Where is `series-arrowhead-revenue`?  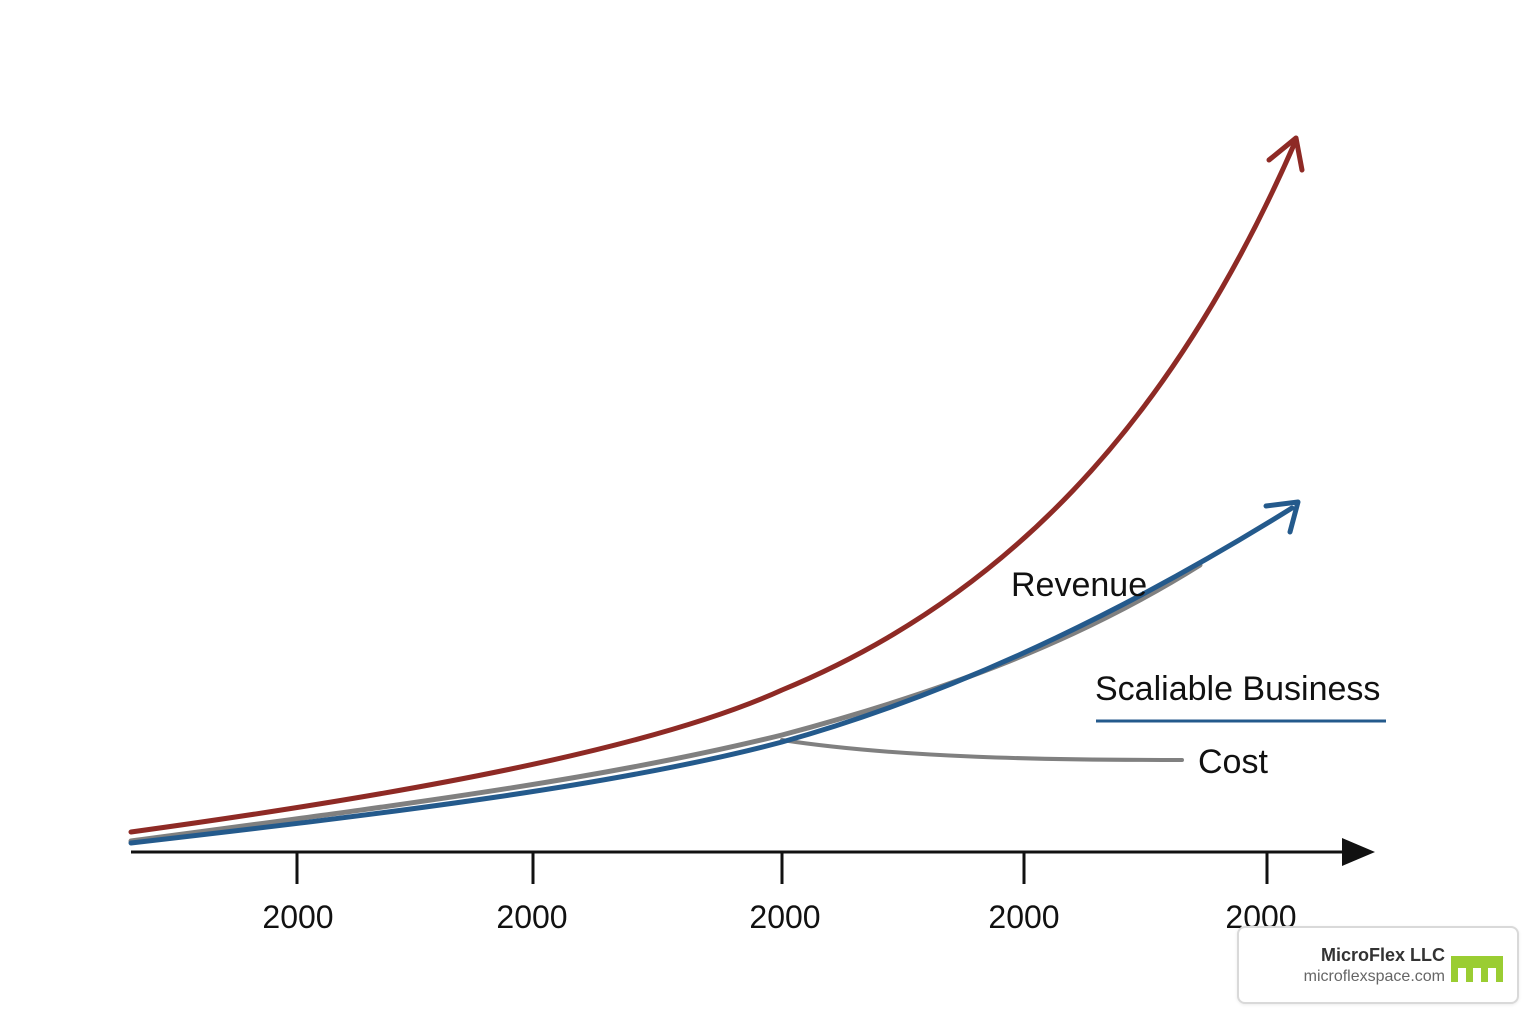 series-arrowhead-revenue is located at coordinates (1285, 154).